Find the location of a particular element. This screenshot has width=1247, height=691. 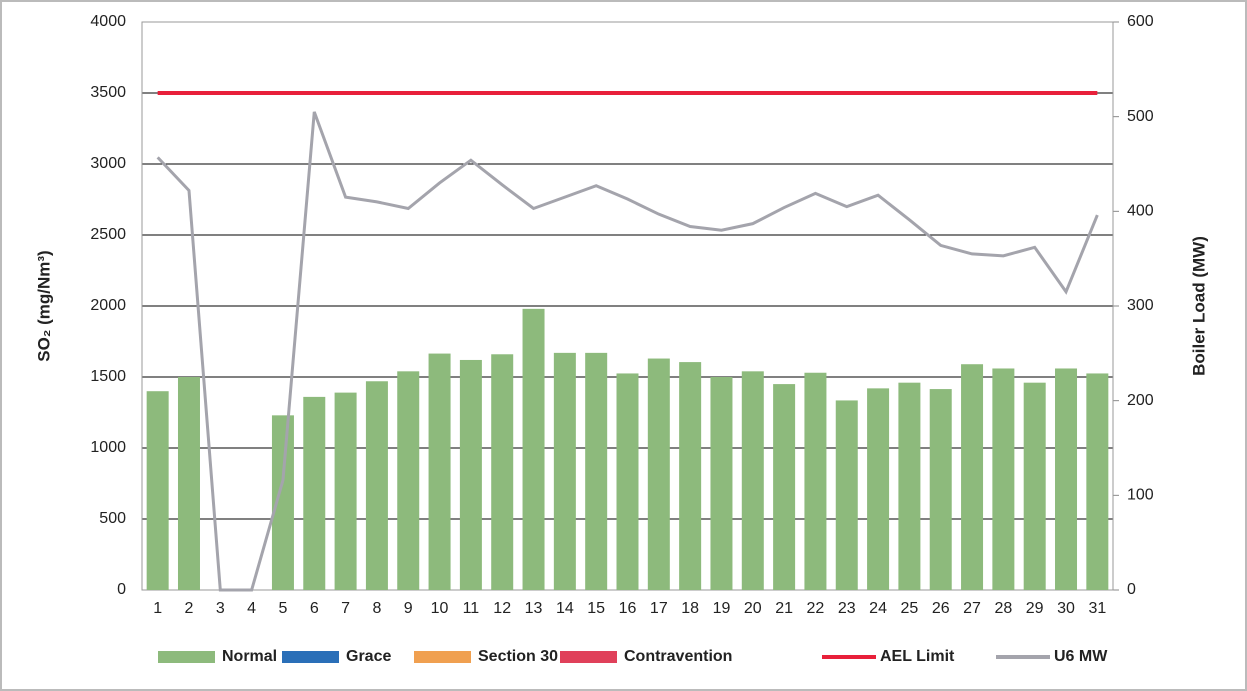

x-tick-label: 2 is located at coordinates (189, 608).